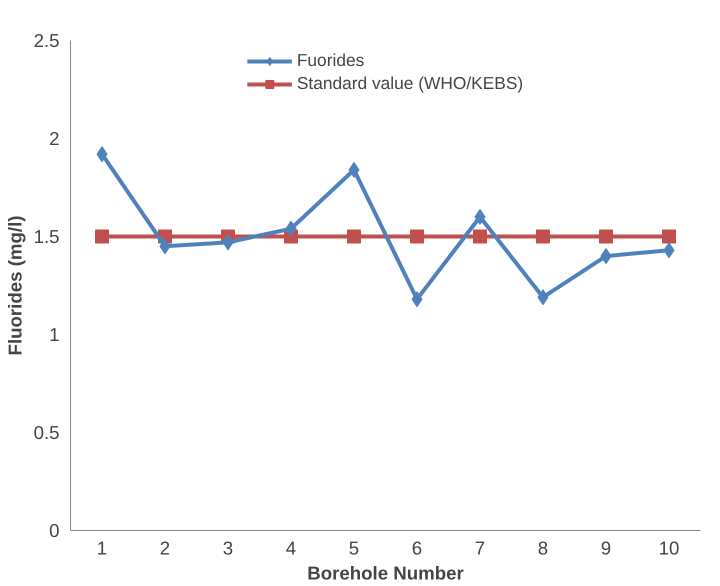  Describe the element at coordinates (291, 548) in the screenshot. I see `x-tick-label: 4` at that location.